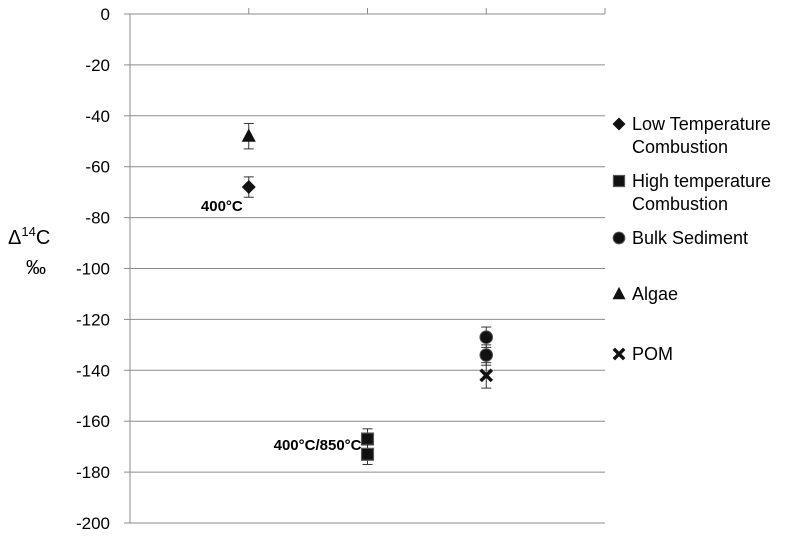 This screenshot has height=542, width=800. What do you see at coordinates (36, 268) in the screenshot?
I see `y-axis-label-unit: ‰` at bounding box center [36, 268].